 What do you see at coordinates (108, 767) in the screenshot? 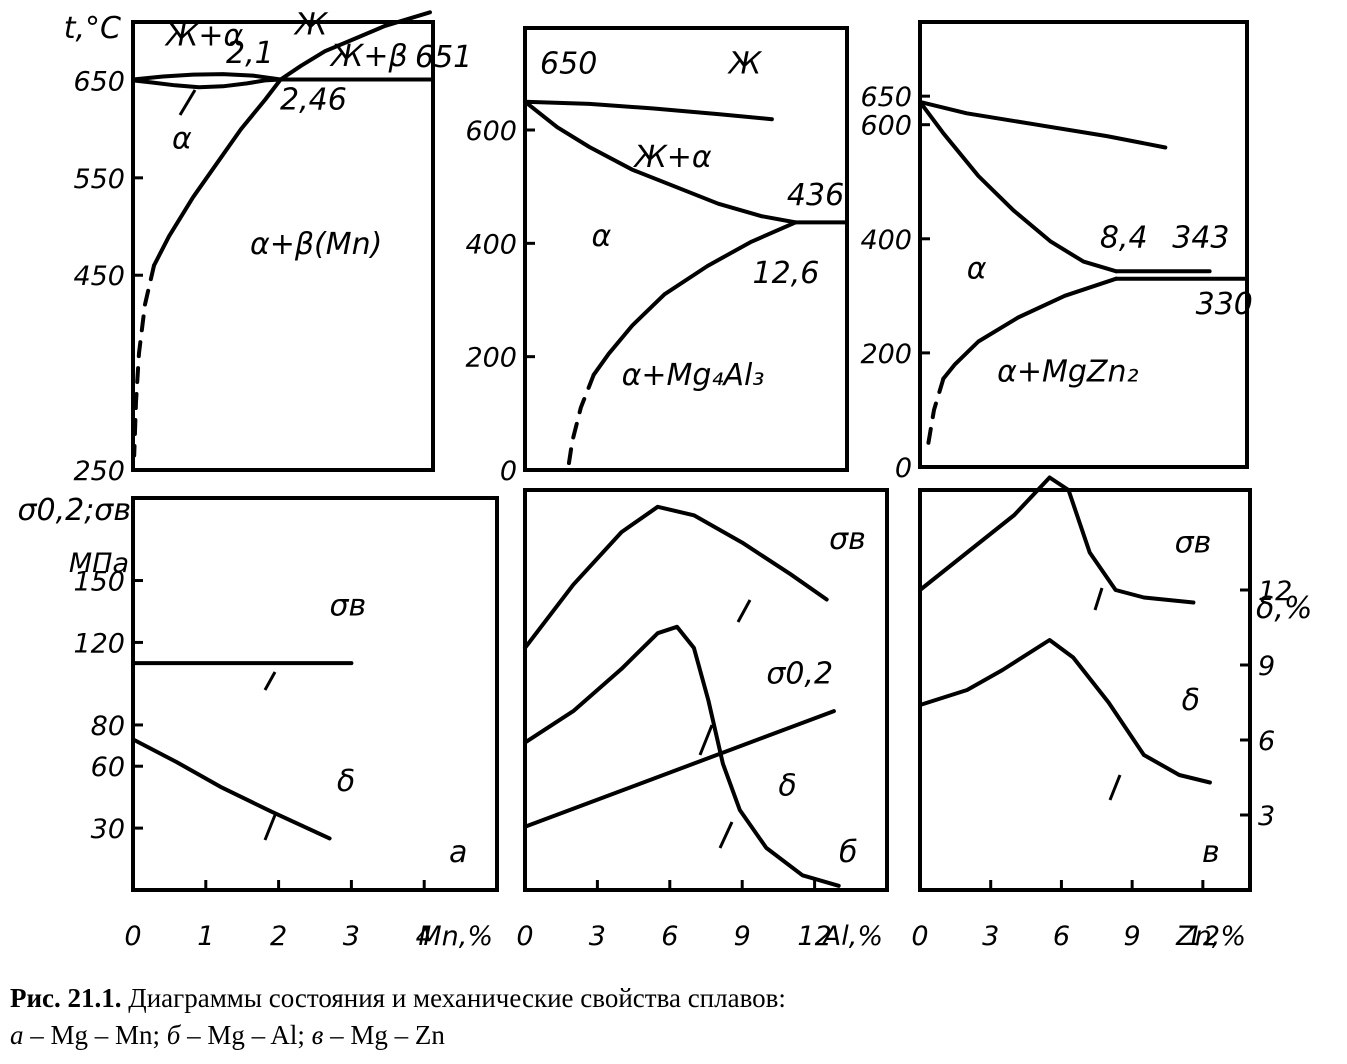
I see `y-tick-label: 60` at bounding box center [108, 767].